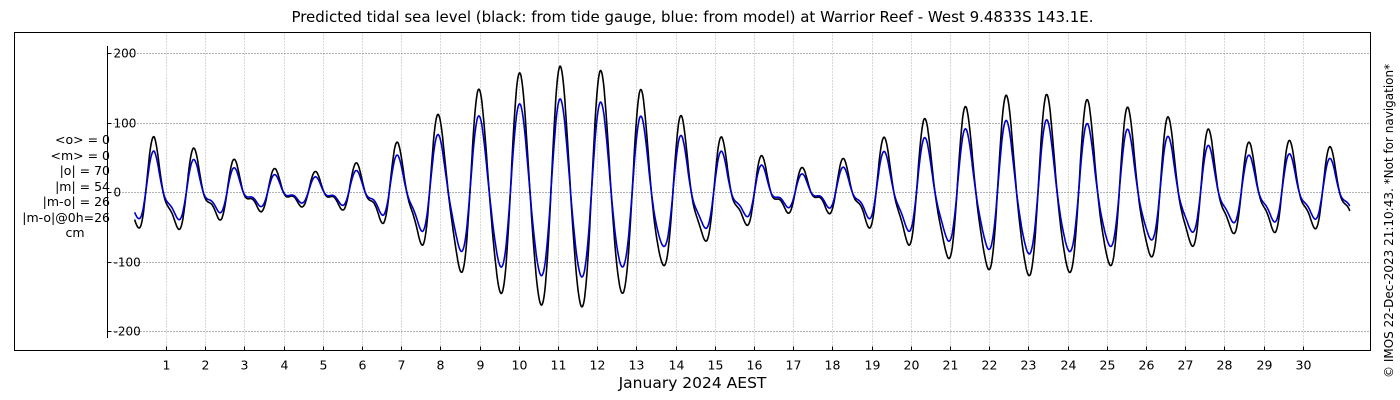 The height and width of the screenshot is (400, 1400). Describe the element at coordinates (1225, 365) in the screenshot. I see `x-tick-label: 28` at that location.